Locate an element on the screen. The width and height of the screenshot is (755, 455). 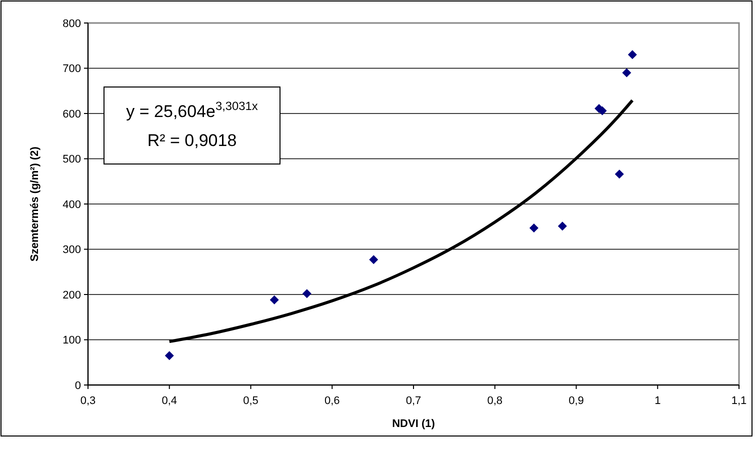
y-tick-label: 200 is located at coordinates (71, 295).